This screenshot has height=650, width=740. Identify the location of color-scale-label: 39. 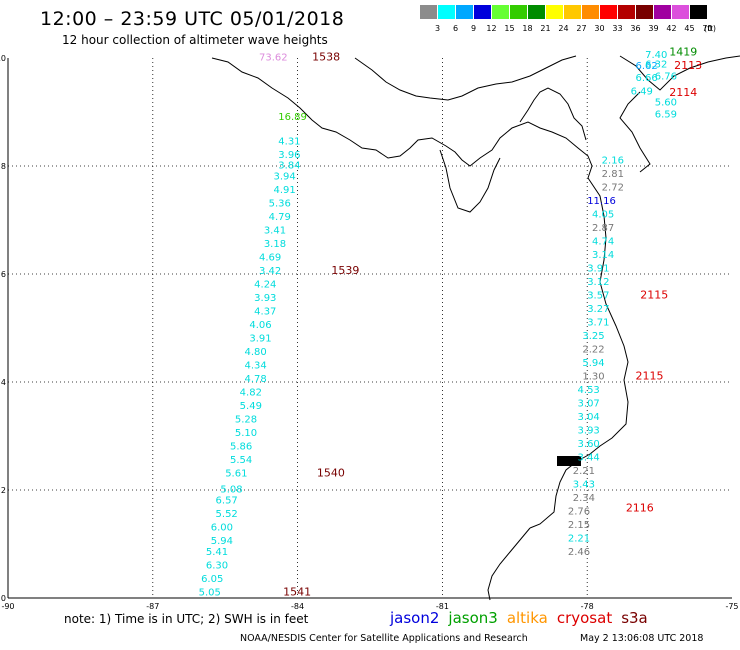
(653, 28).